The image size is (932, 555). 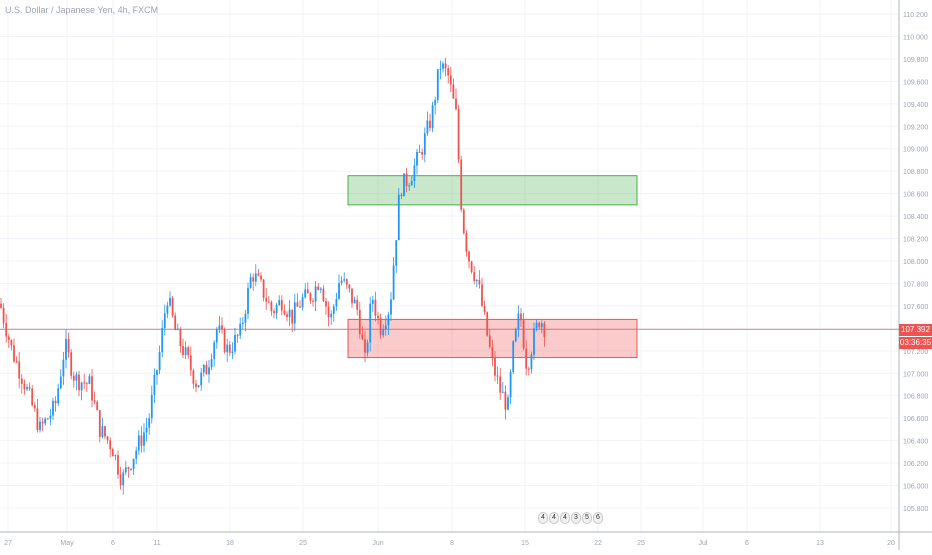 I want to click on event-marker: 5, so click(x=587, y=518).